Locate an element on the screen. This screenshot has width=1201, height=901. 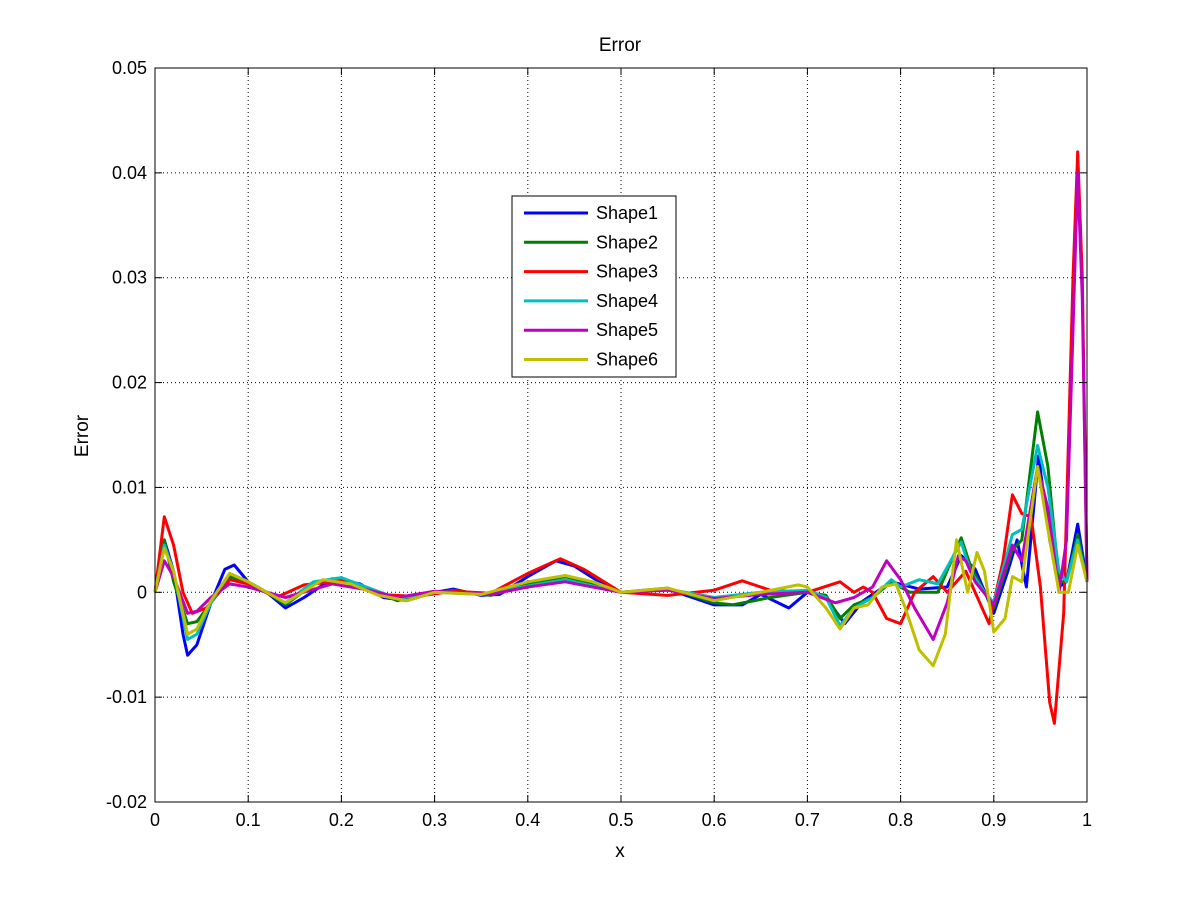
x-tick-label: 0.7 is located at coordinates (807, 820).